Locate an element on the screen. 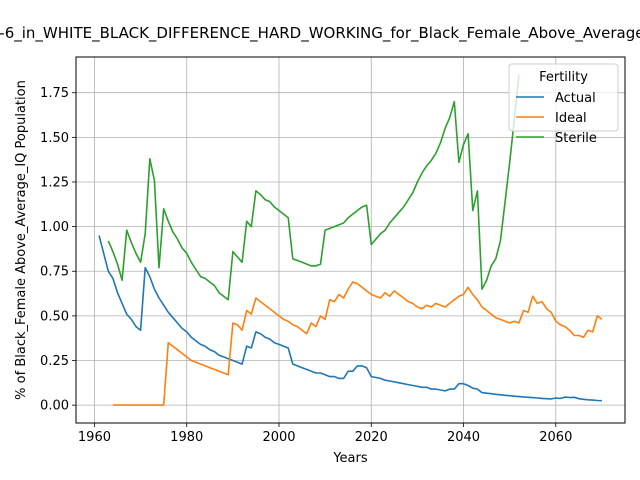 This screenshot has height=480, width=640. y-tick-label: 0.25 is located at coordinates (54, 361).